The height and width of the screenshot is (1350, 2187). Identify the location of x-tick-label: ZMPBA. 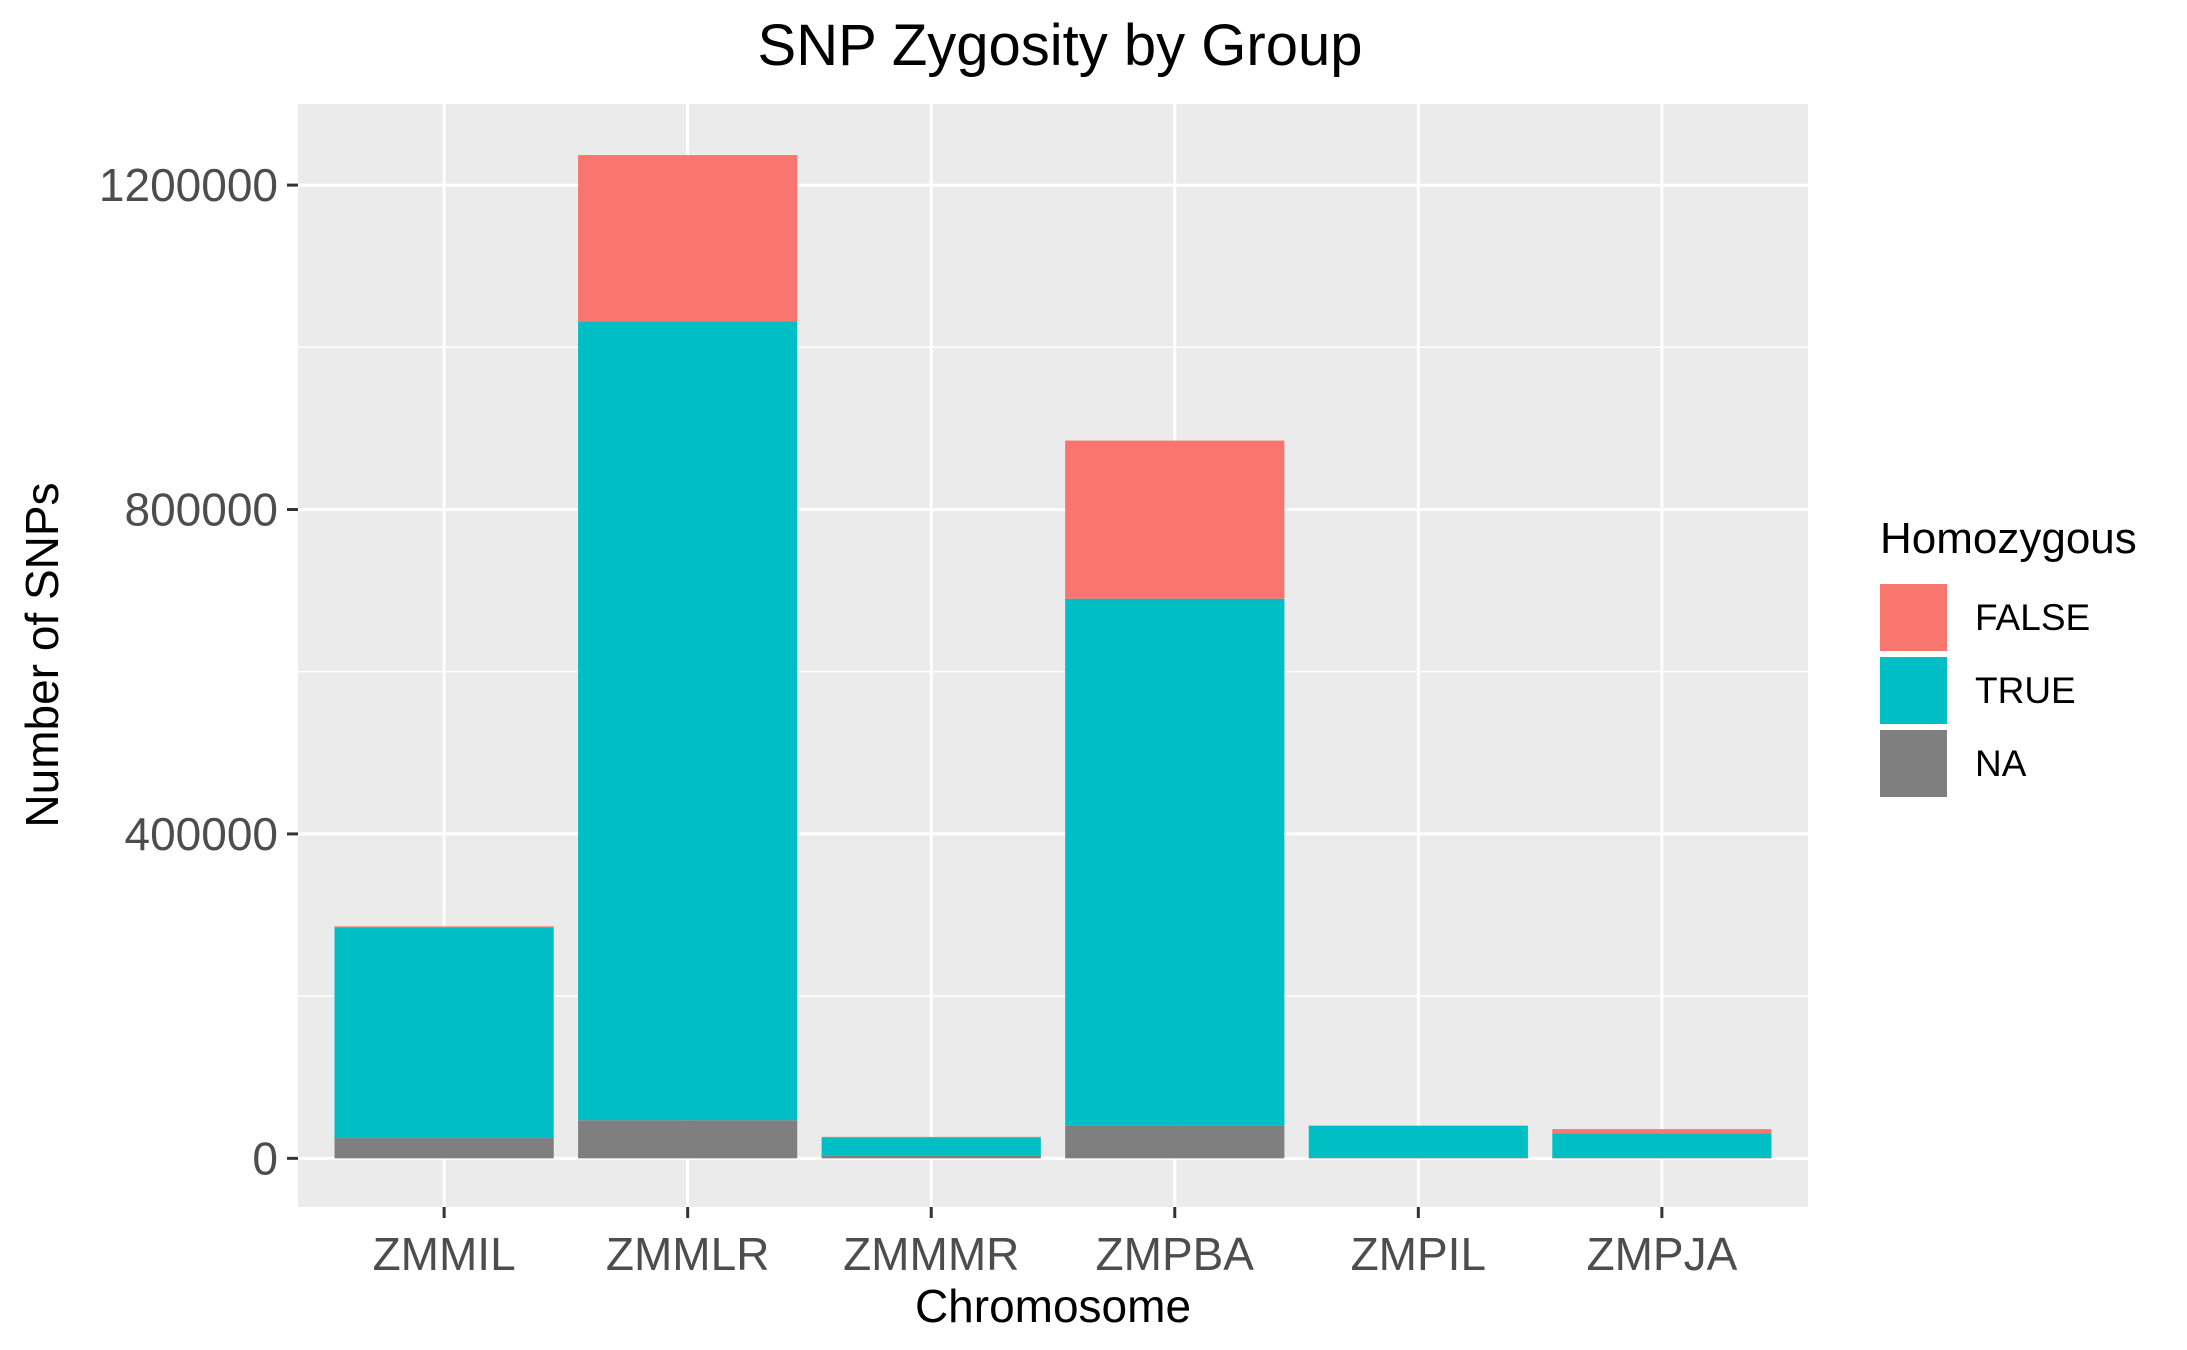
(1175, 1254).